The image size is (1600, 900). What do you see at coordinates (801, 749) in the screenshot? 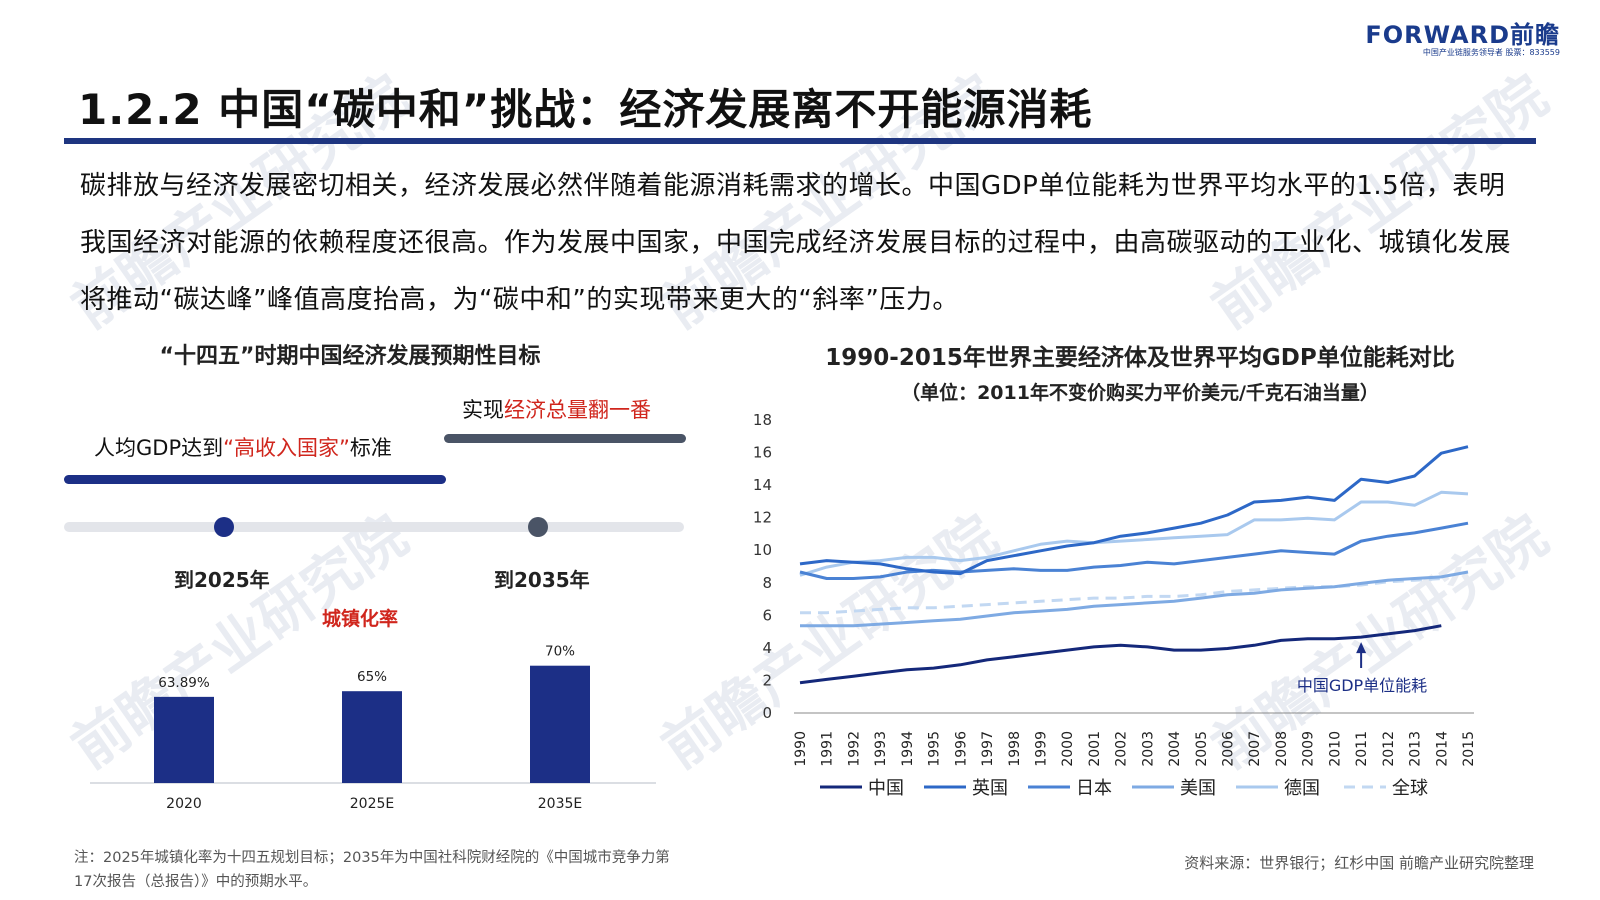
I see `x-tick-label: 1990` at bounding box center [801, 749].